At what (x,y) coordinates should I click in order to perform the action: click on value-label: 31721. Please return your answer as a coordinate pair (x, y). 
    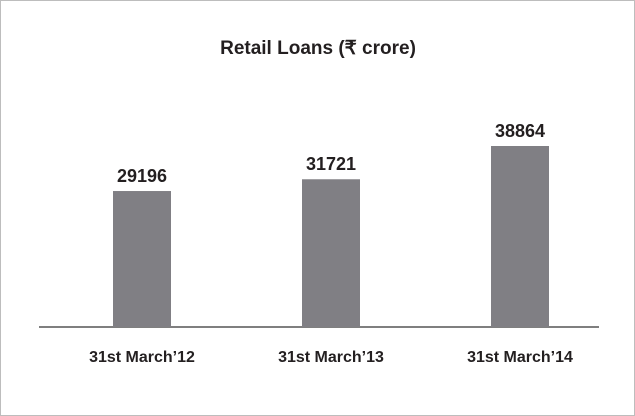
    Looking at the image, I should click on (331, 164).